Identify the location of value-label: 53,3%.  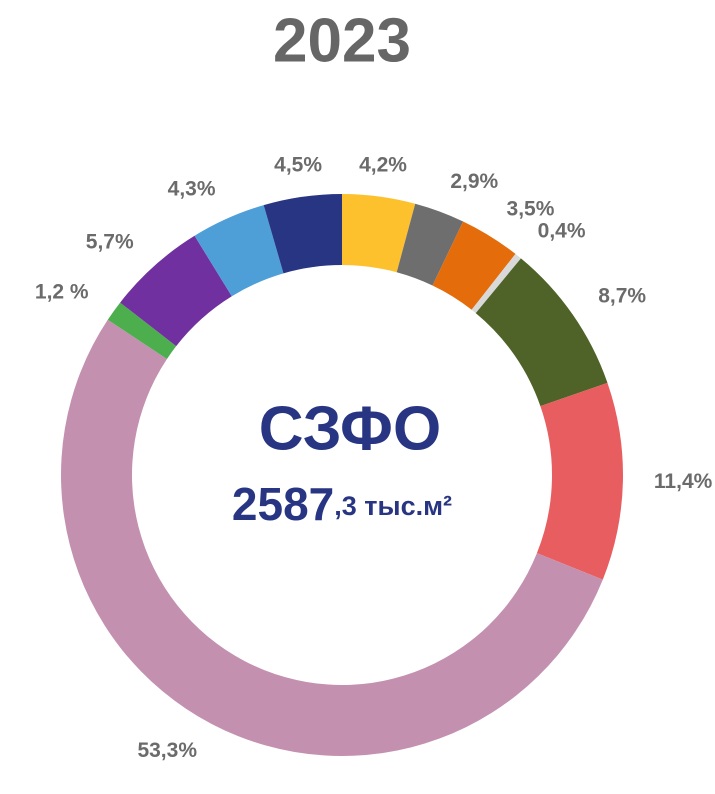
(167, 750).